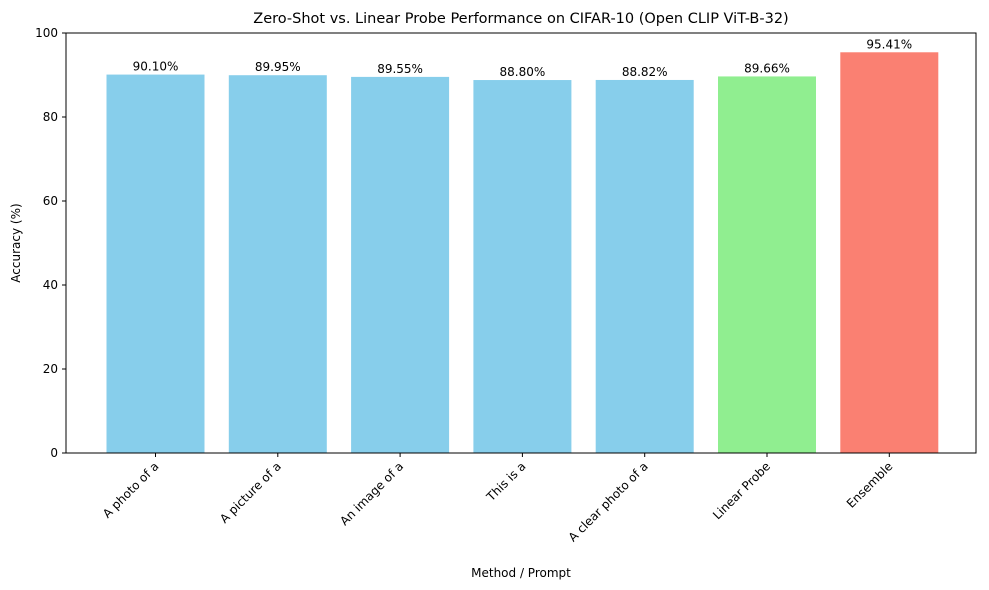 The width and height of the screenshot is (989, 590). Describe the element at coordinates (741, 490) in the screenshot. I see `x-tick-label: Linear Probe` at that location.